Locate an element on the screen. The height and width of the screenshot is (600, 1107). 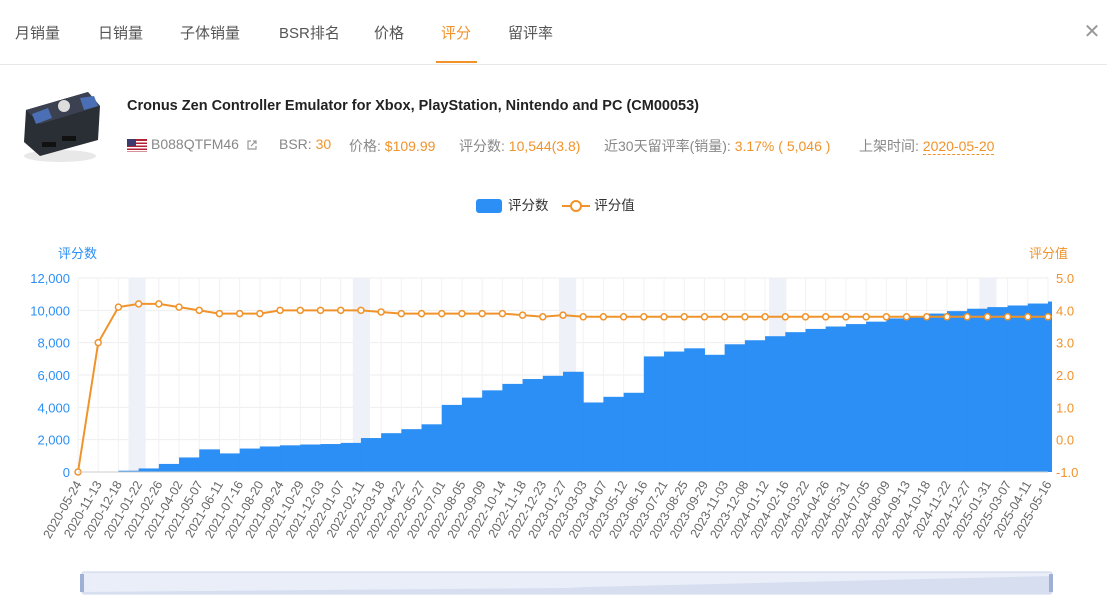
listed-date-link: 2020-05-20 is located at coordinates (958, 146).